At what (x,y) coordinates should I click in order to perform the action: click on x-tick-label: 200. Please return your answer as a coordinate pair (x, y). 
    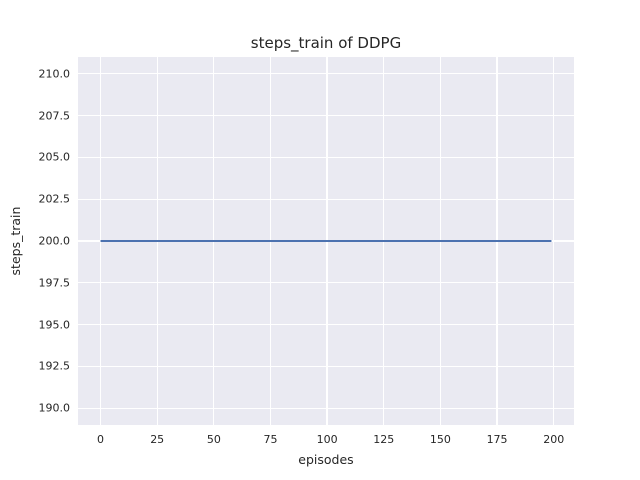
    Looking at the image, I should click on (554, 439).